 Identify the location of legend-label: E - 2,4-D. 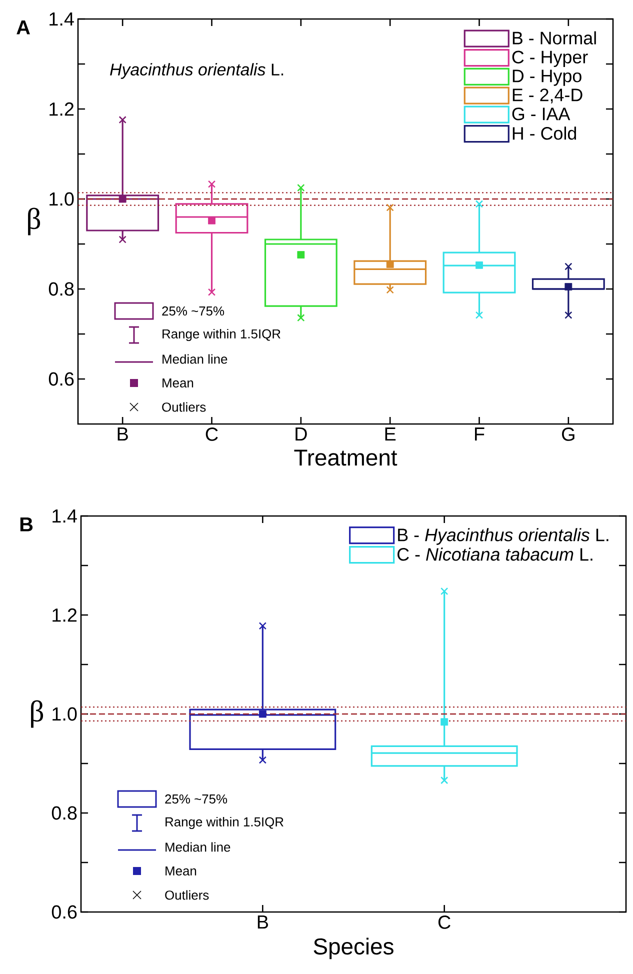
(547, 96).